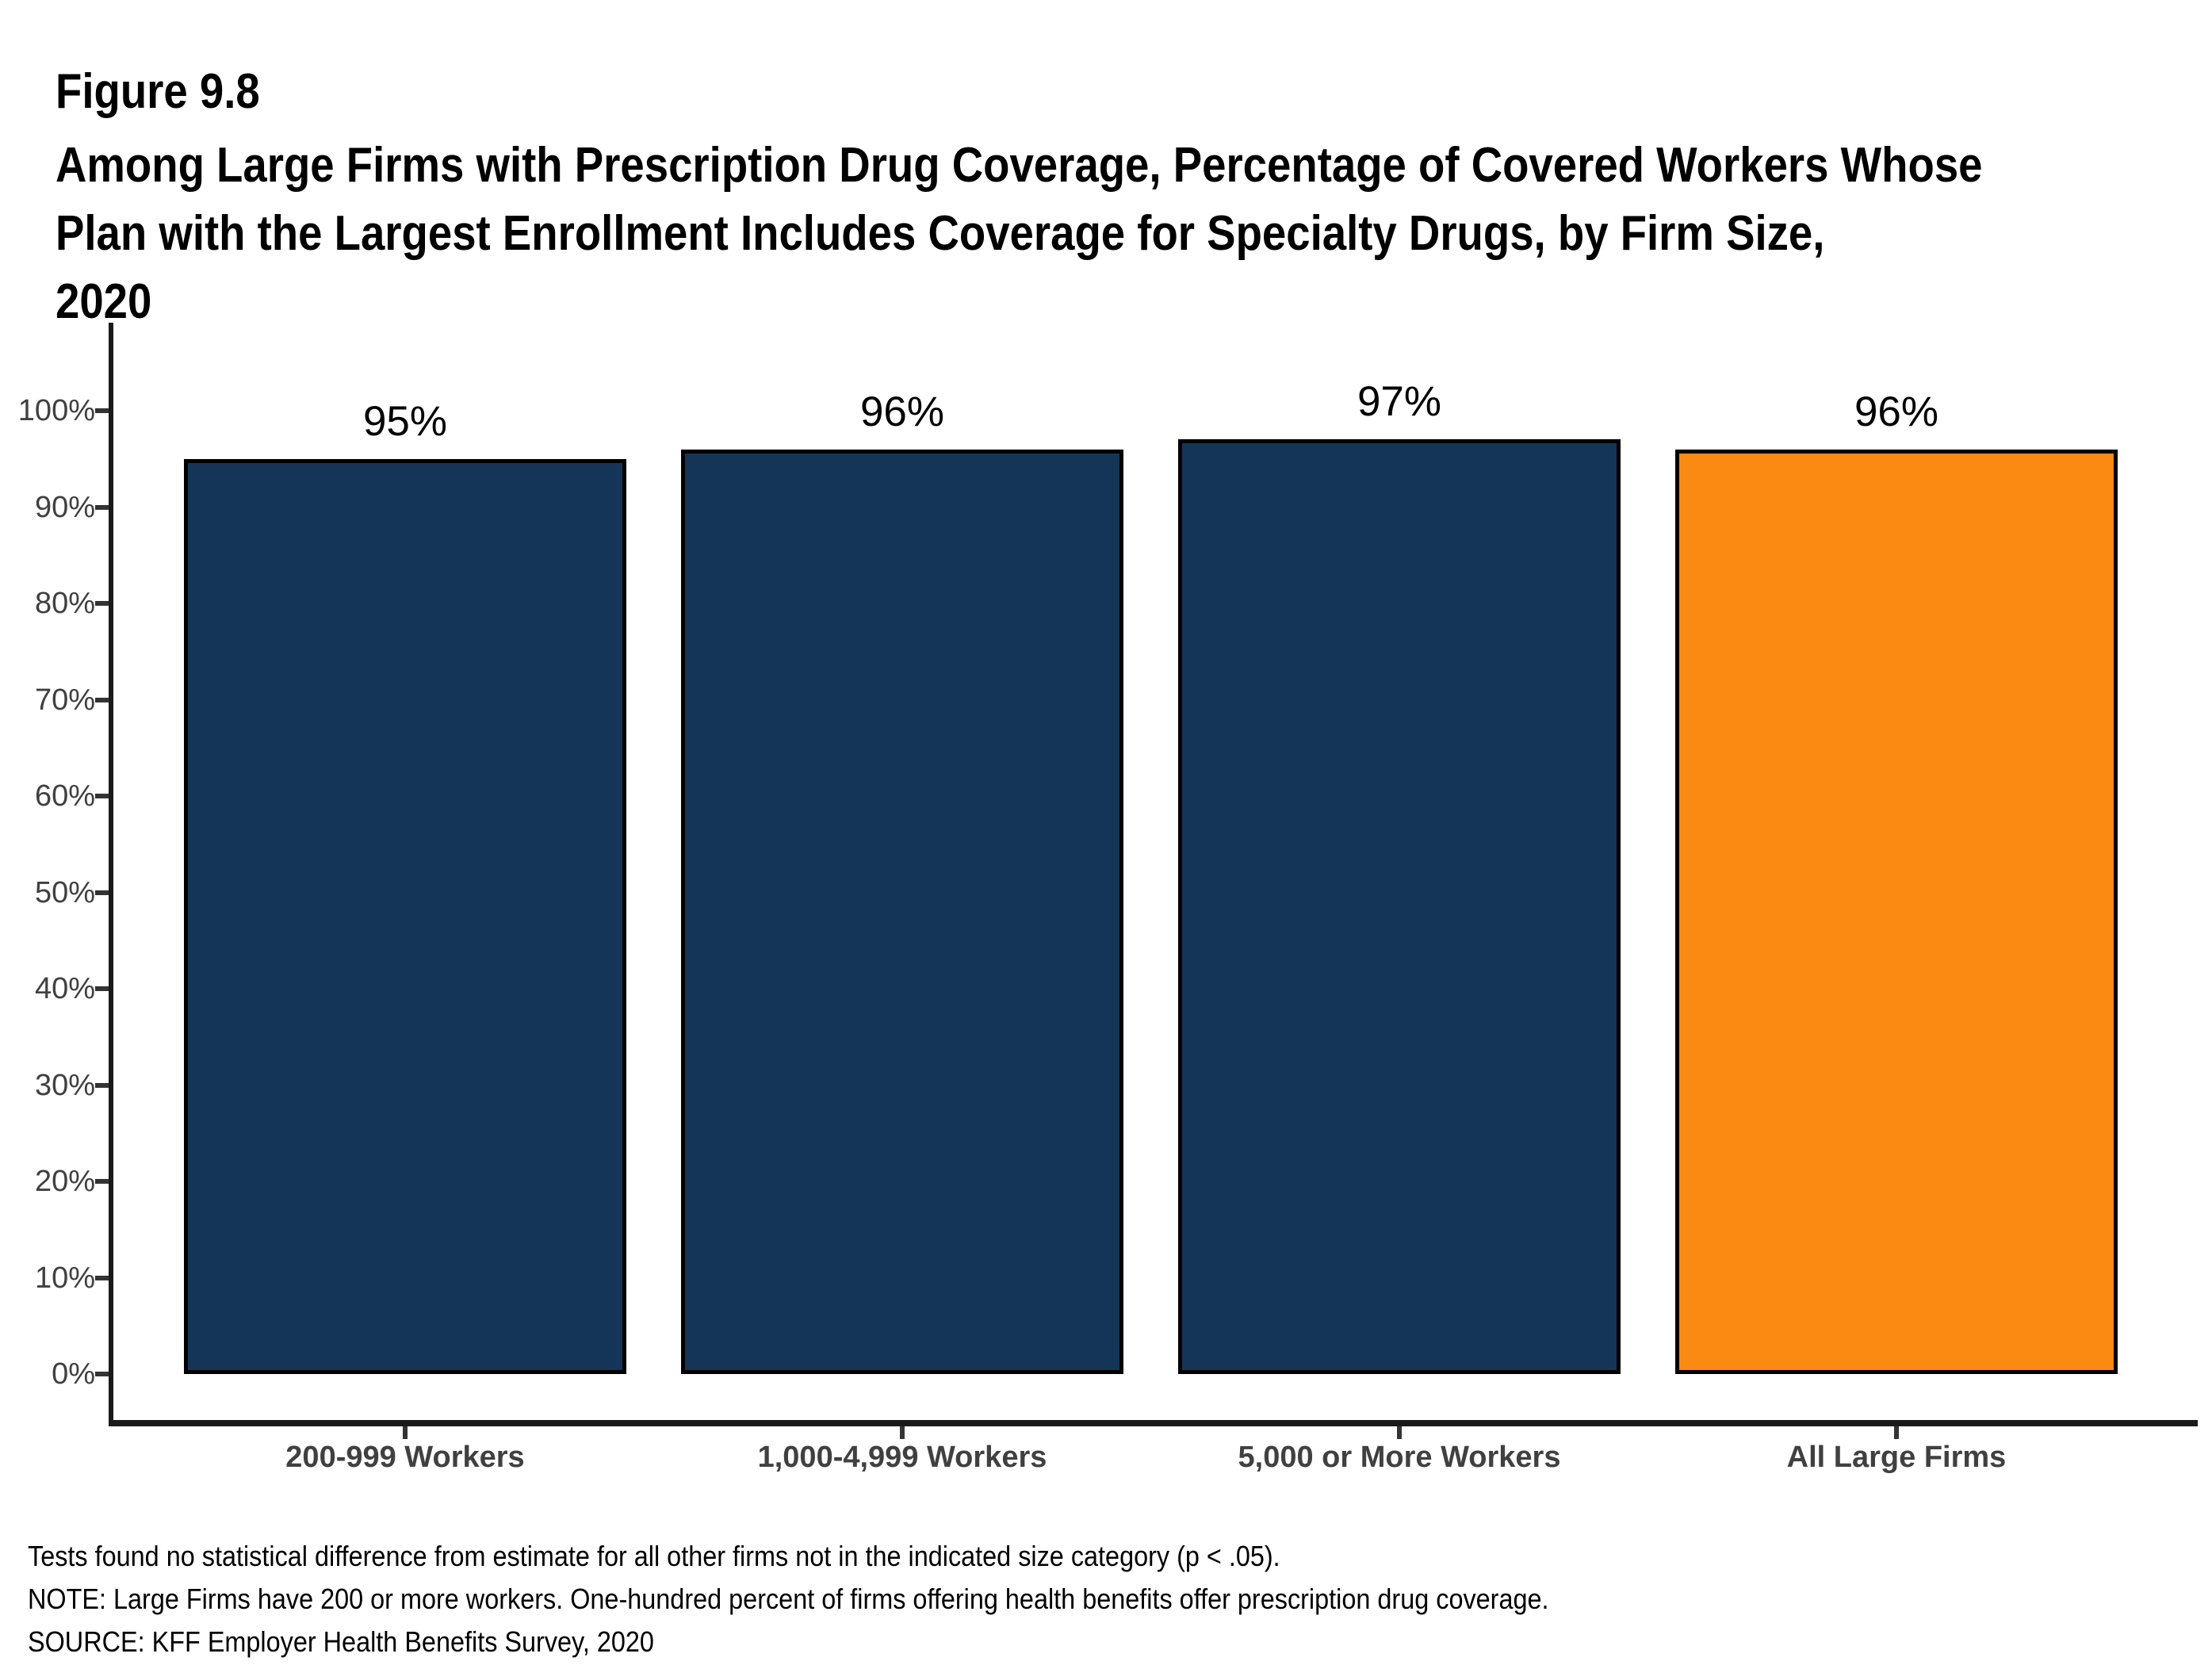  Describe the element at coordinates (405, 1457) in the screenshot. I see `x-axis-category-label: 200-999 Workers` at that location.